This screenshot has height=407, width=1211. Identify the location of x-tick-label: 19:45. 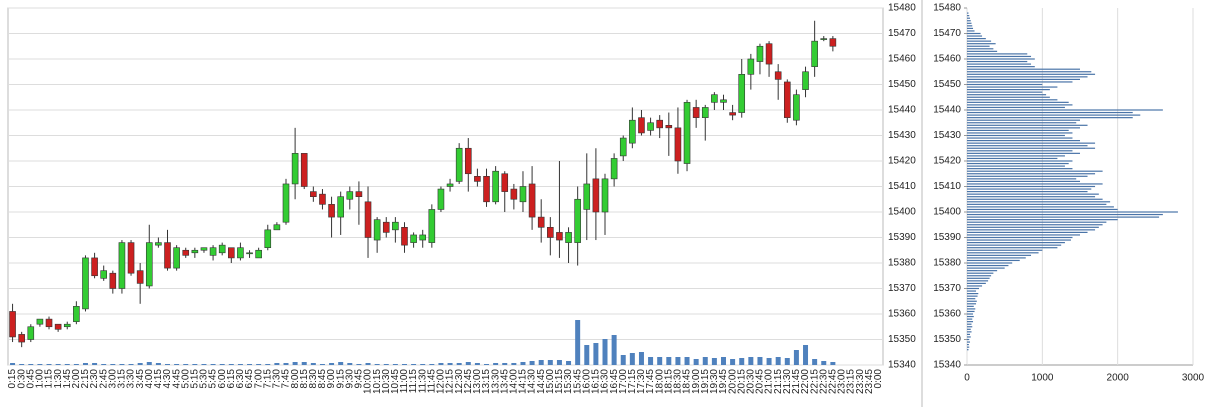
(723, 381).